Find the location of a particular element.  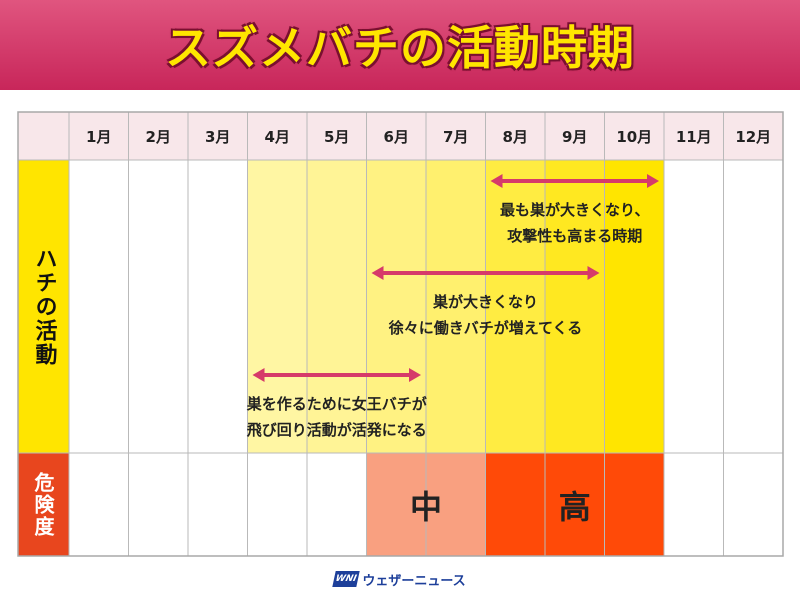

month-label: 7月 is located at coordinates (455, 137).